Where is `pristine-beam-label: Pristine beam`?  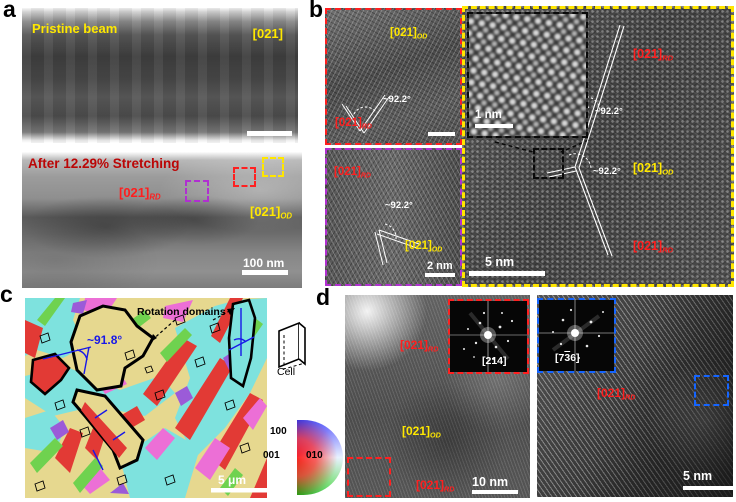 pristine-beam-label: Pristine beam is located at coordinates (75, 28).